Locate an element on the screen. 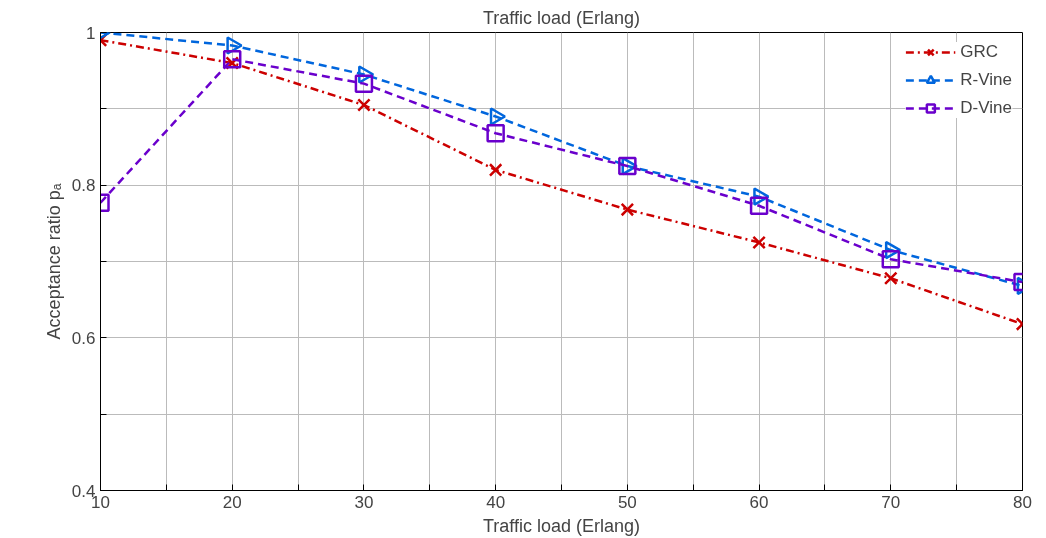 The image size is (1046, 538). x-tick-label: 30 is located at coordinates (364, 502).